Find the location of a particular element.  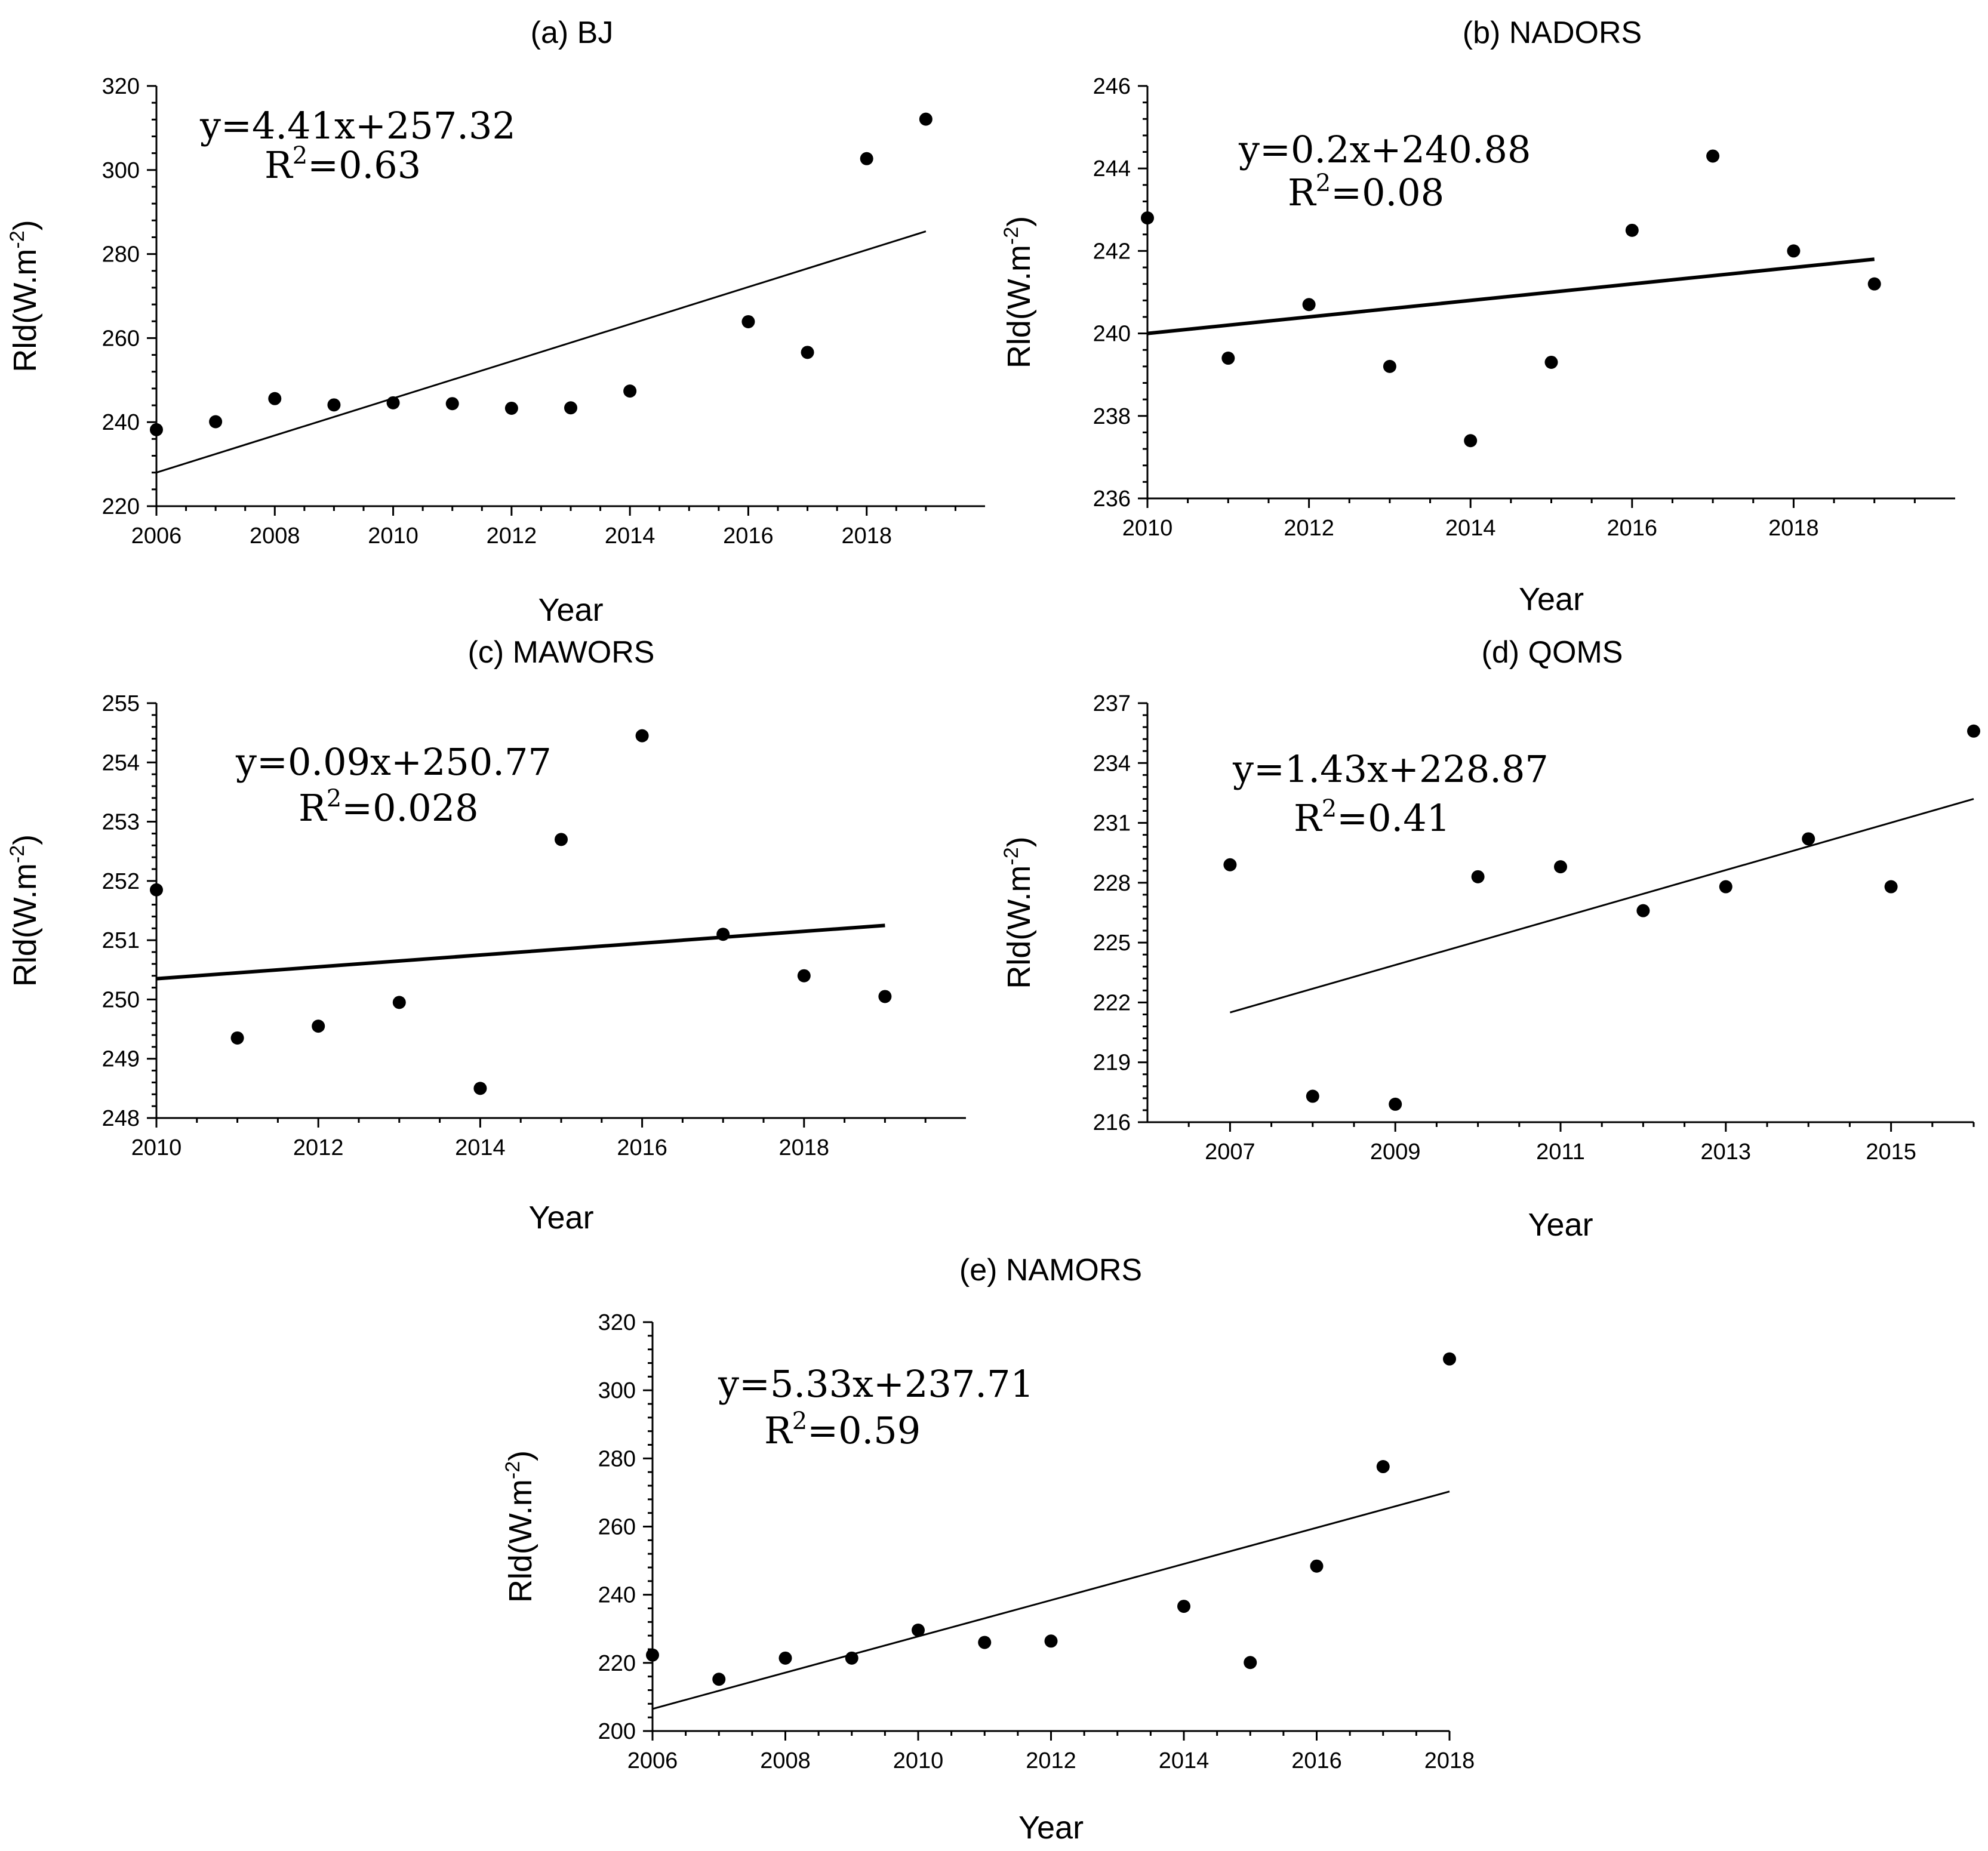

r-squared-label: R2=0.41 is located at coordinates (1372, 817).